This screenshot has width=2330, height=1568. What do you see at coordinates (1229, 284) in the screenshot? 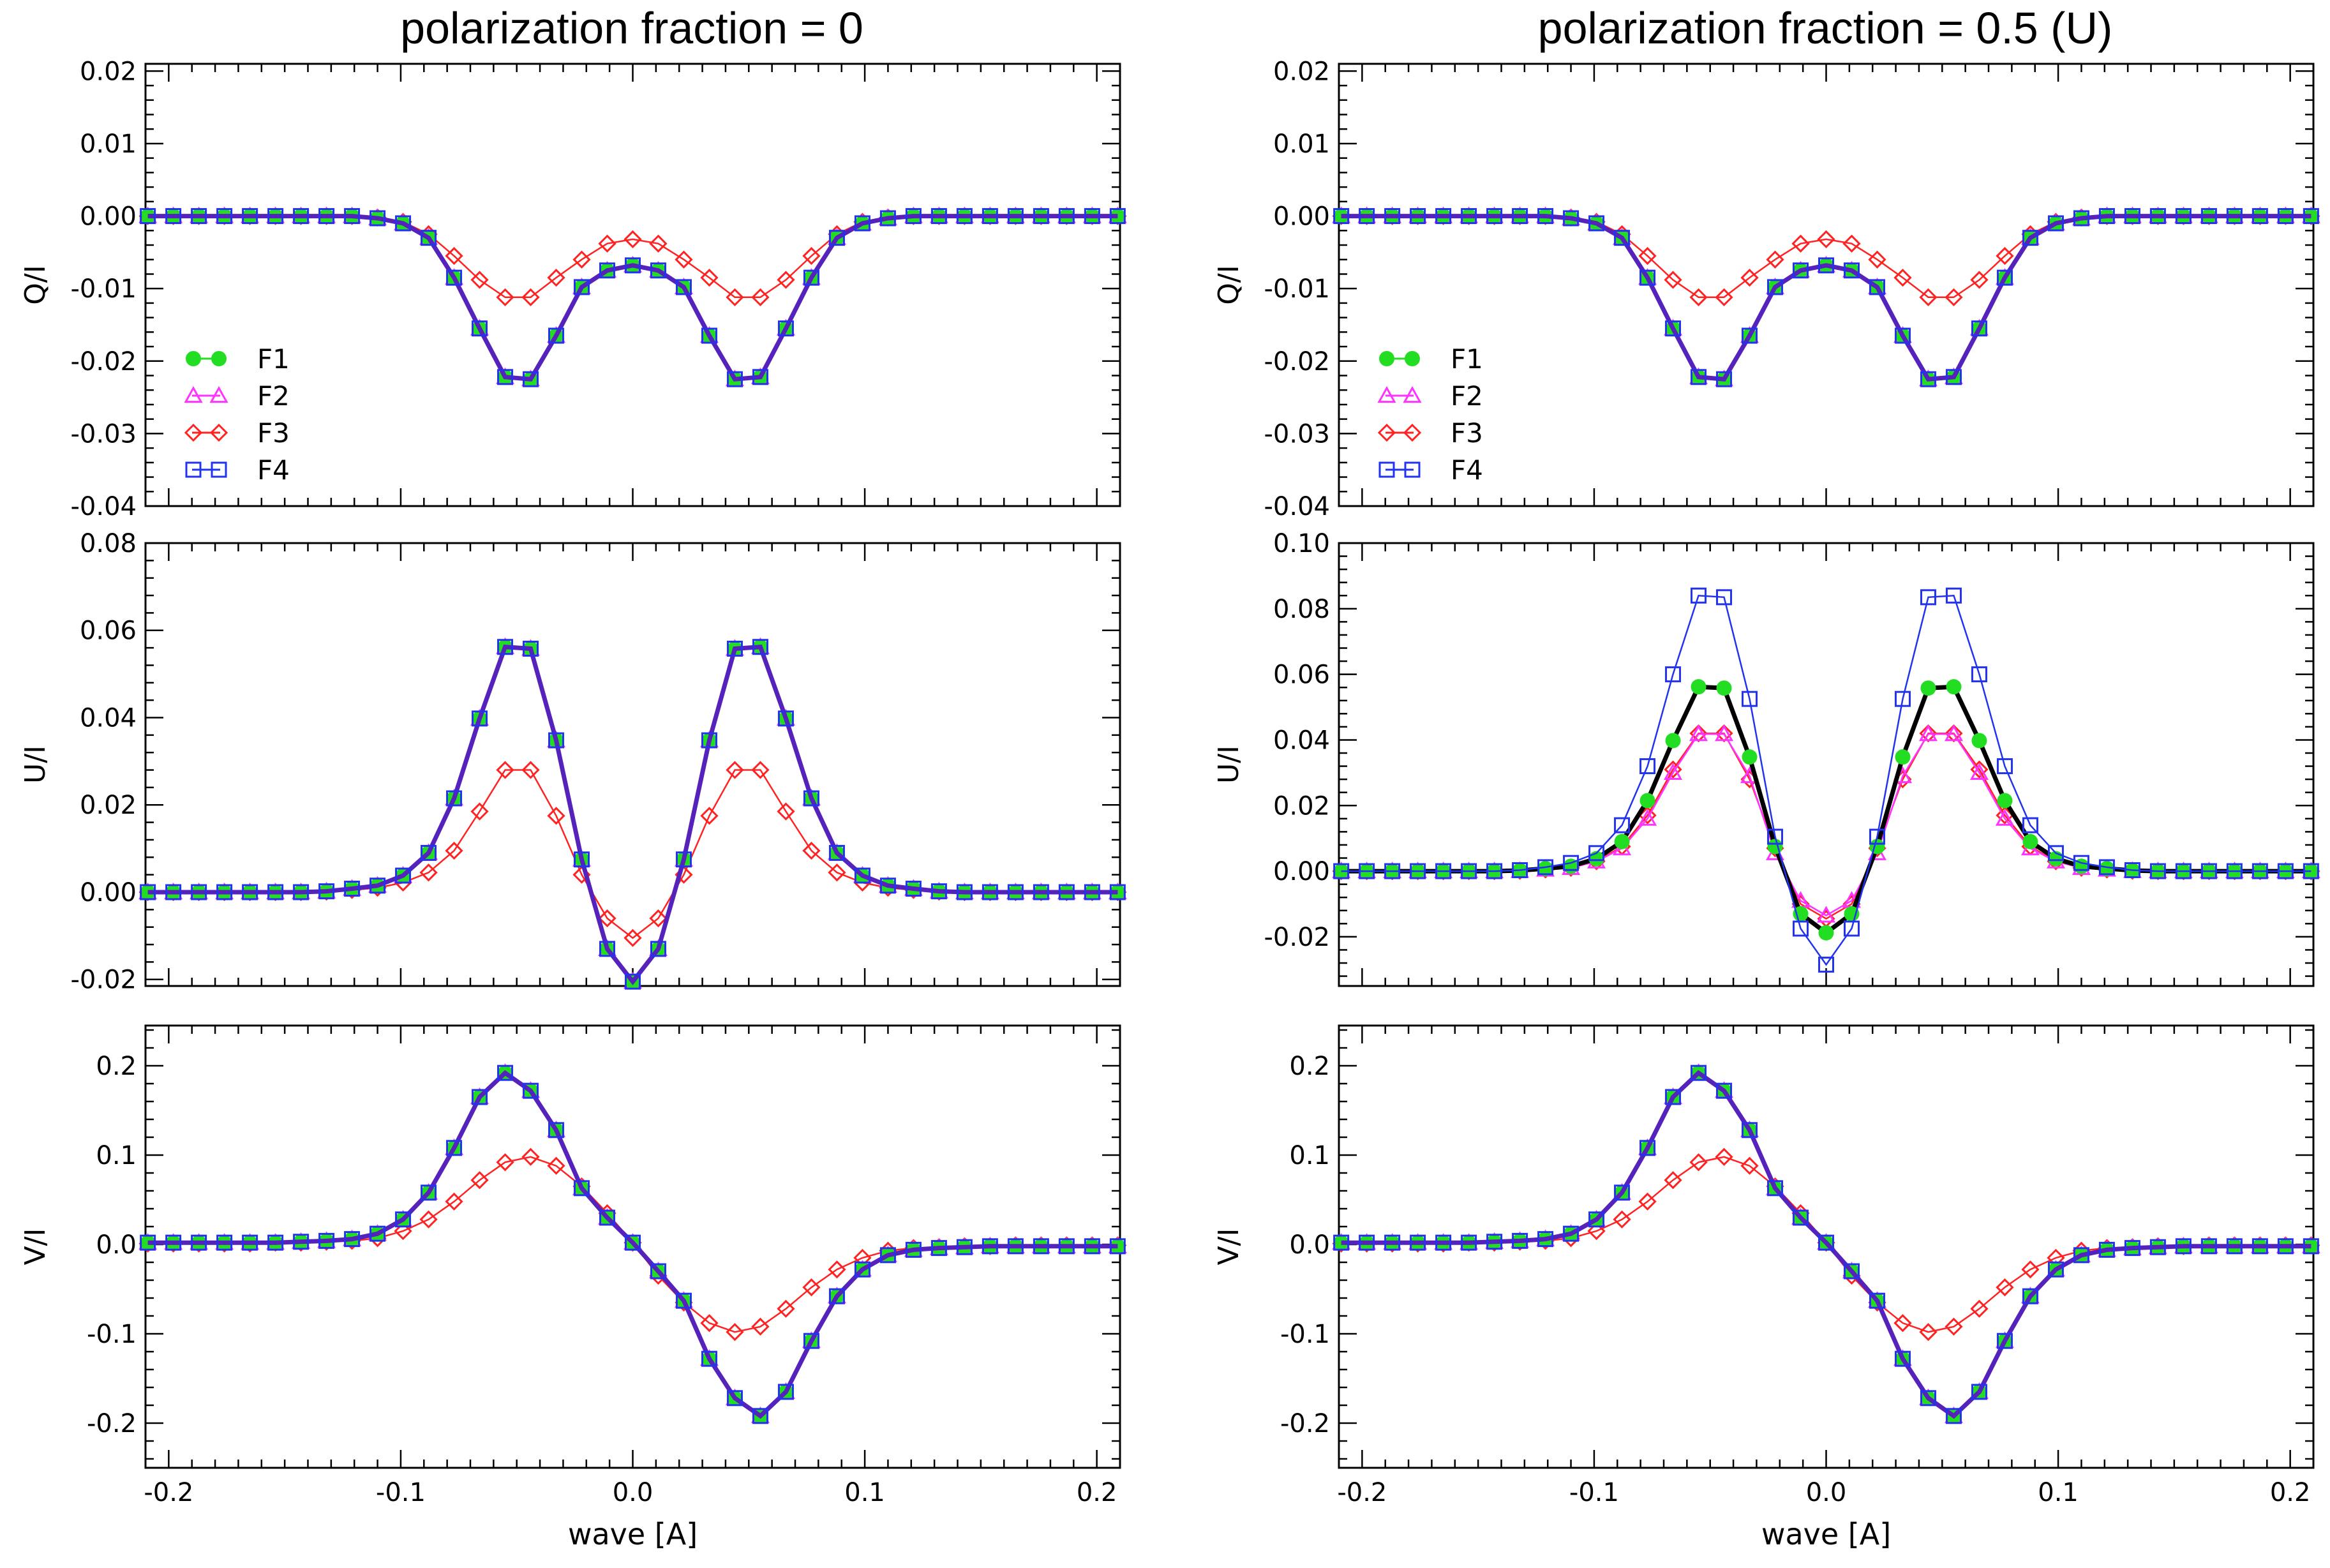
I see `y-axis-label: Q/I` at bounding box center [1229, 284].